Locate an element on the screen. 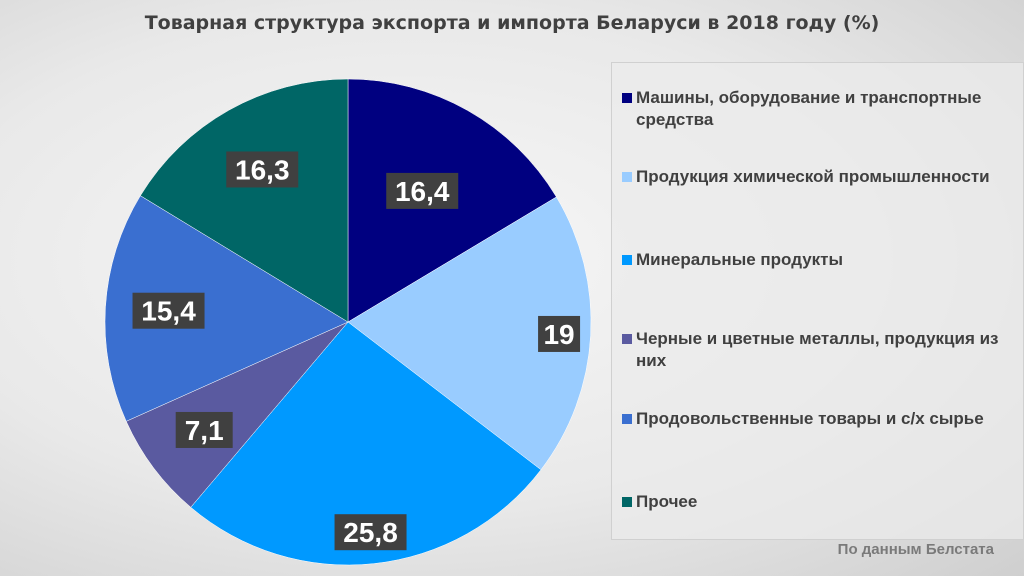 This screenshot has height=576, width=1024. legend-label: Продовольственные товары и с/х сырье is located at coordinates (810, 418).